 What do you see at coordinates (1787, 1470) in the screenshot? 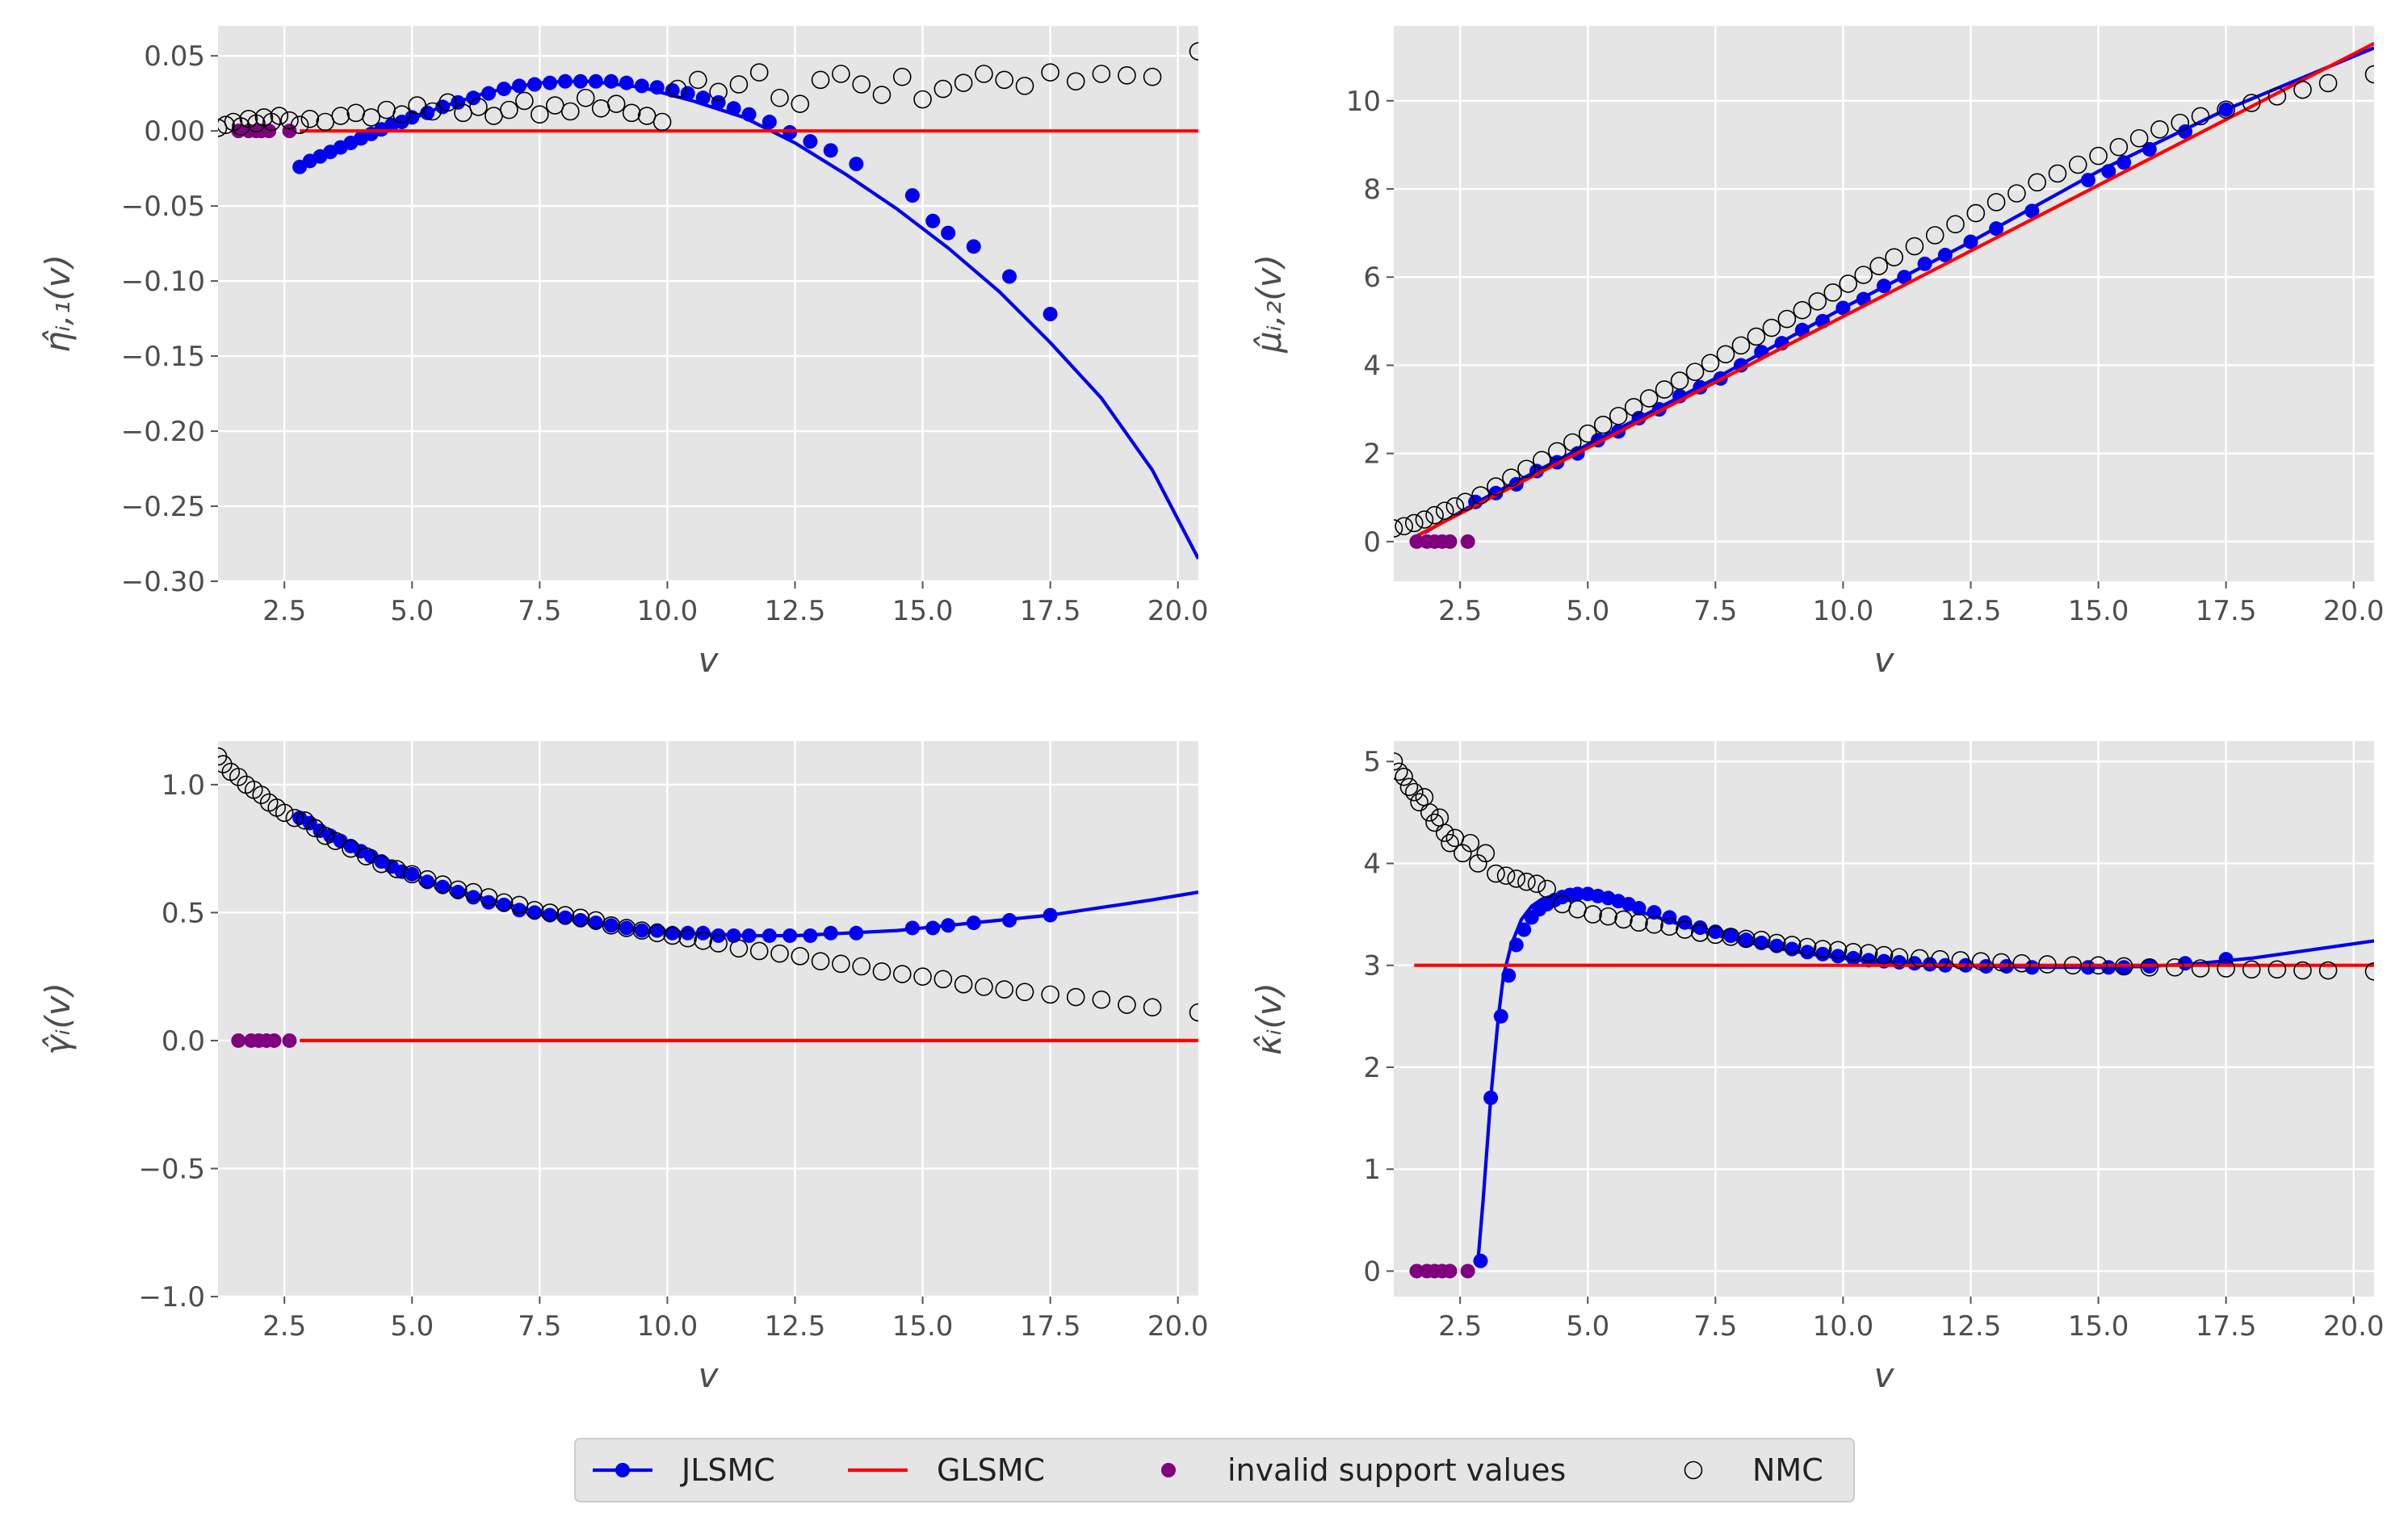
I see `legend-label: NMC` at bounding box center [1787, 1470].